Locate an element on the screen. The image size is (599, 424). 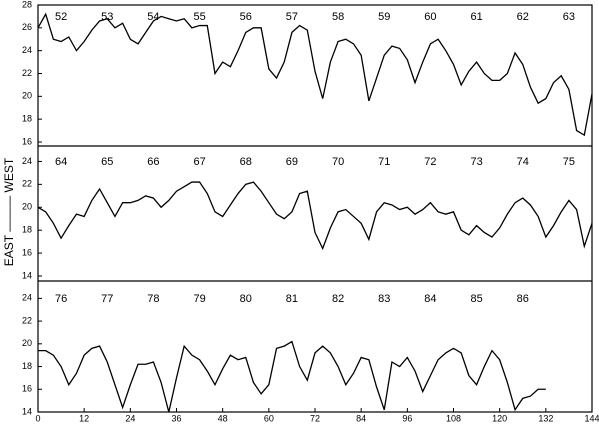
x-tick-label: 60 is located at coordinates (269, 418).